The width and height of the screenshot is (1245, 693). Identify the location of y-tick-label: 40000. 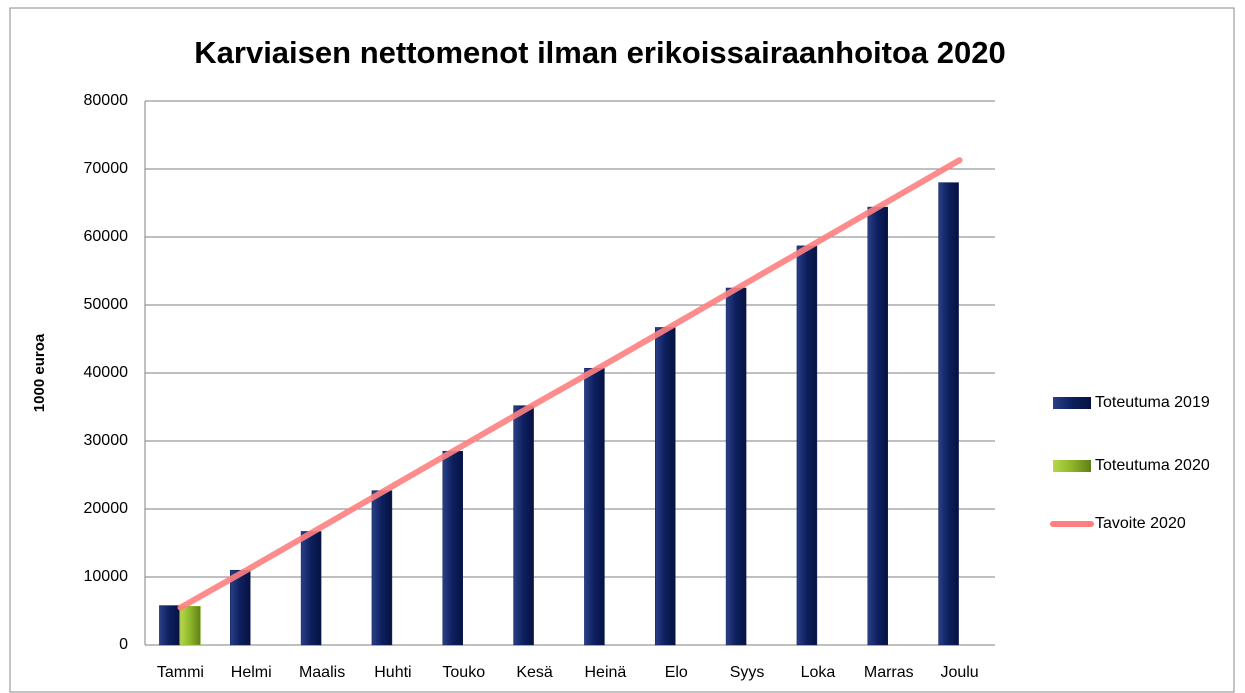
(106, 372).